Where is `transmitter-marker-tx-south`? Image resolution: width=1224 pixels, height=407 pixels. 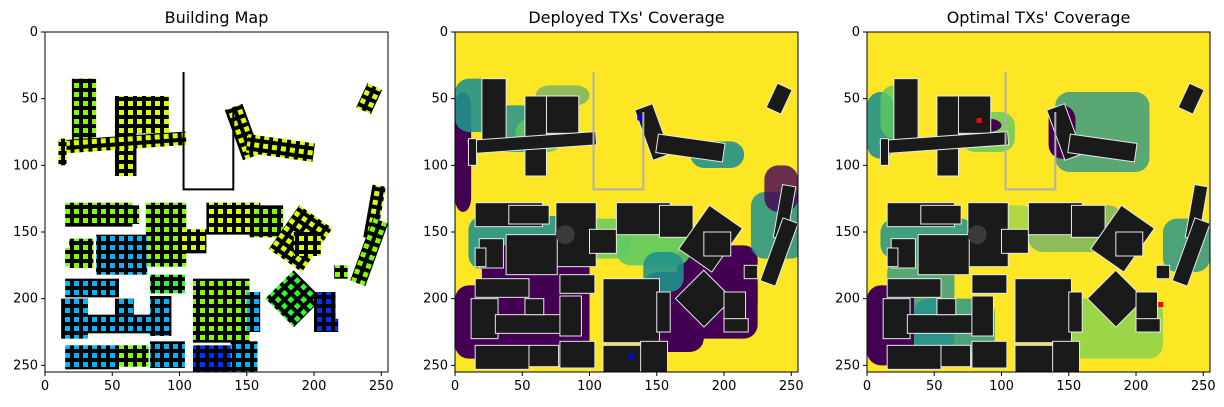
transmitter-marker-tx-south is located at coordinates (632, 356).